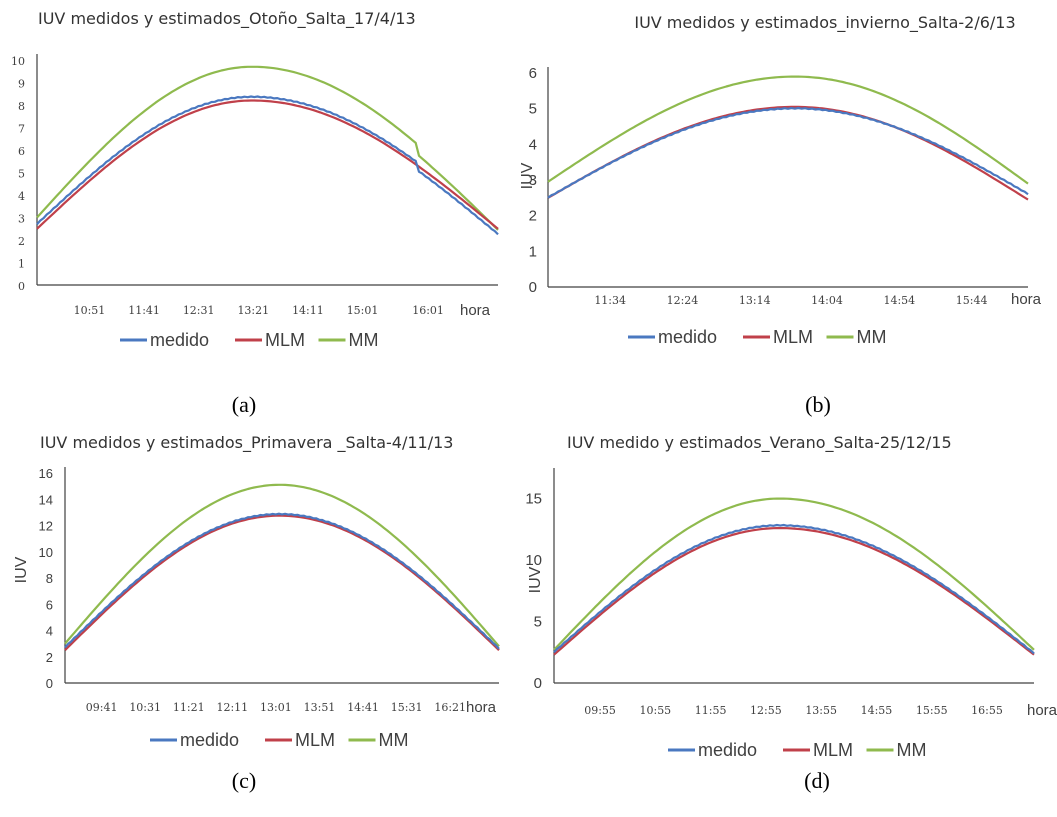 This screenshot has width=1057, height=817. I want to click on y-tick-label: 16, so click(46, 473).